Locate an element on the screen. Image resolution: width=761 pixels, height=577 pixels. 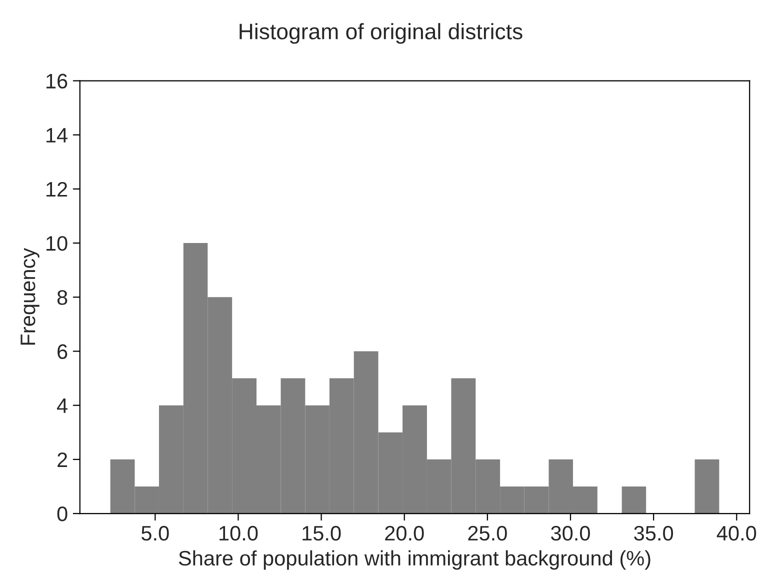
y-tick-label: 6 is located at coordinates (63, 352).